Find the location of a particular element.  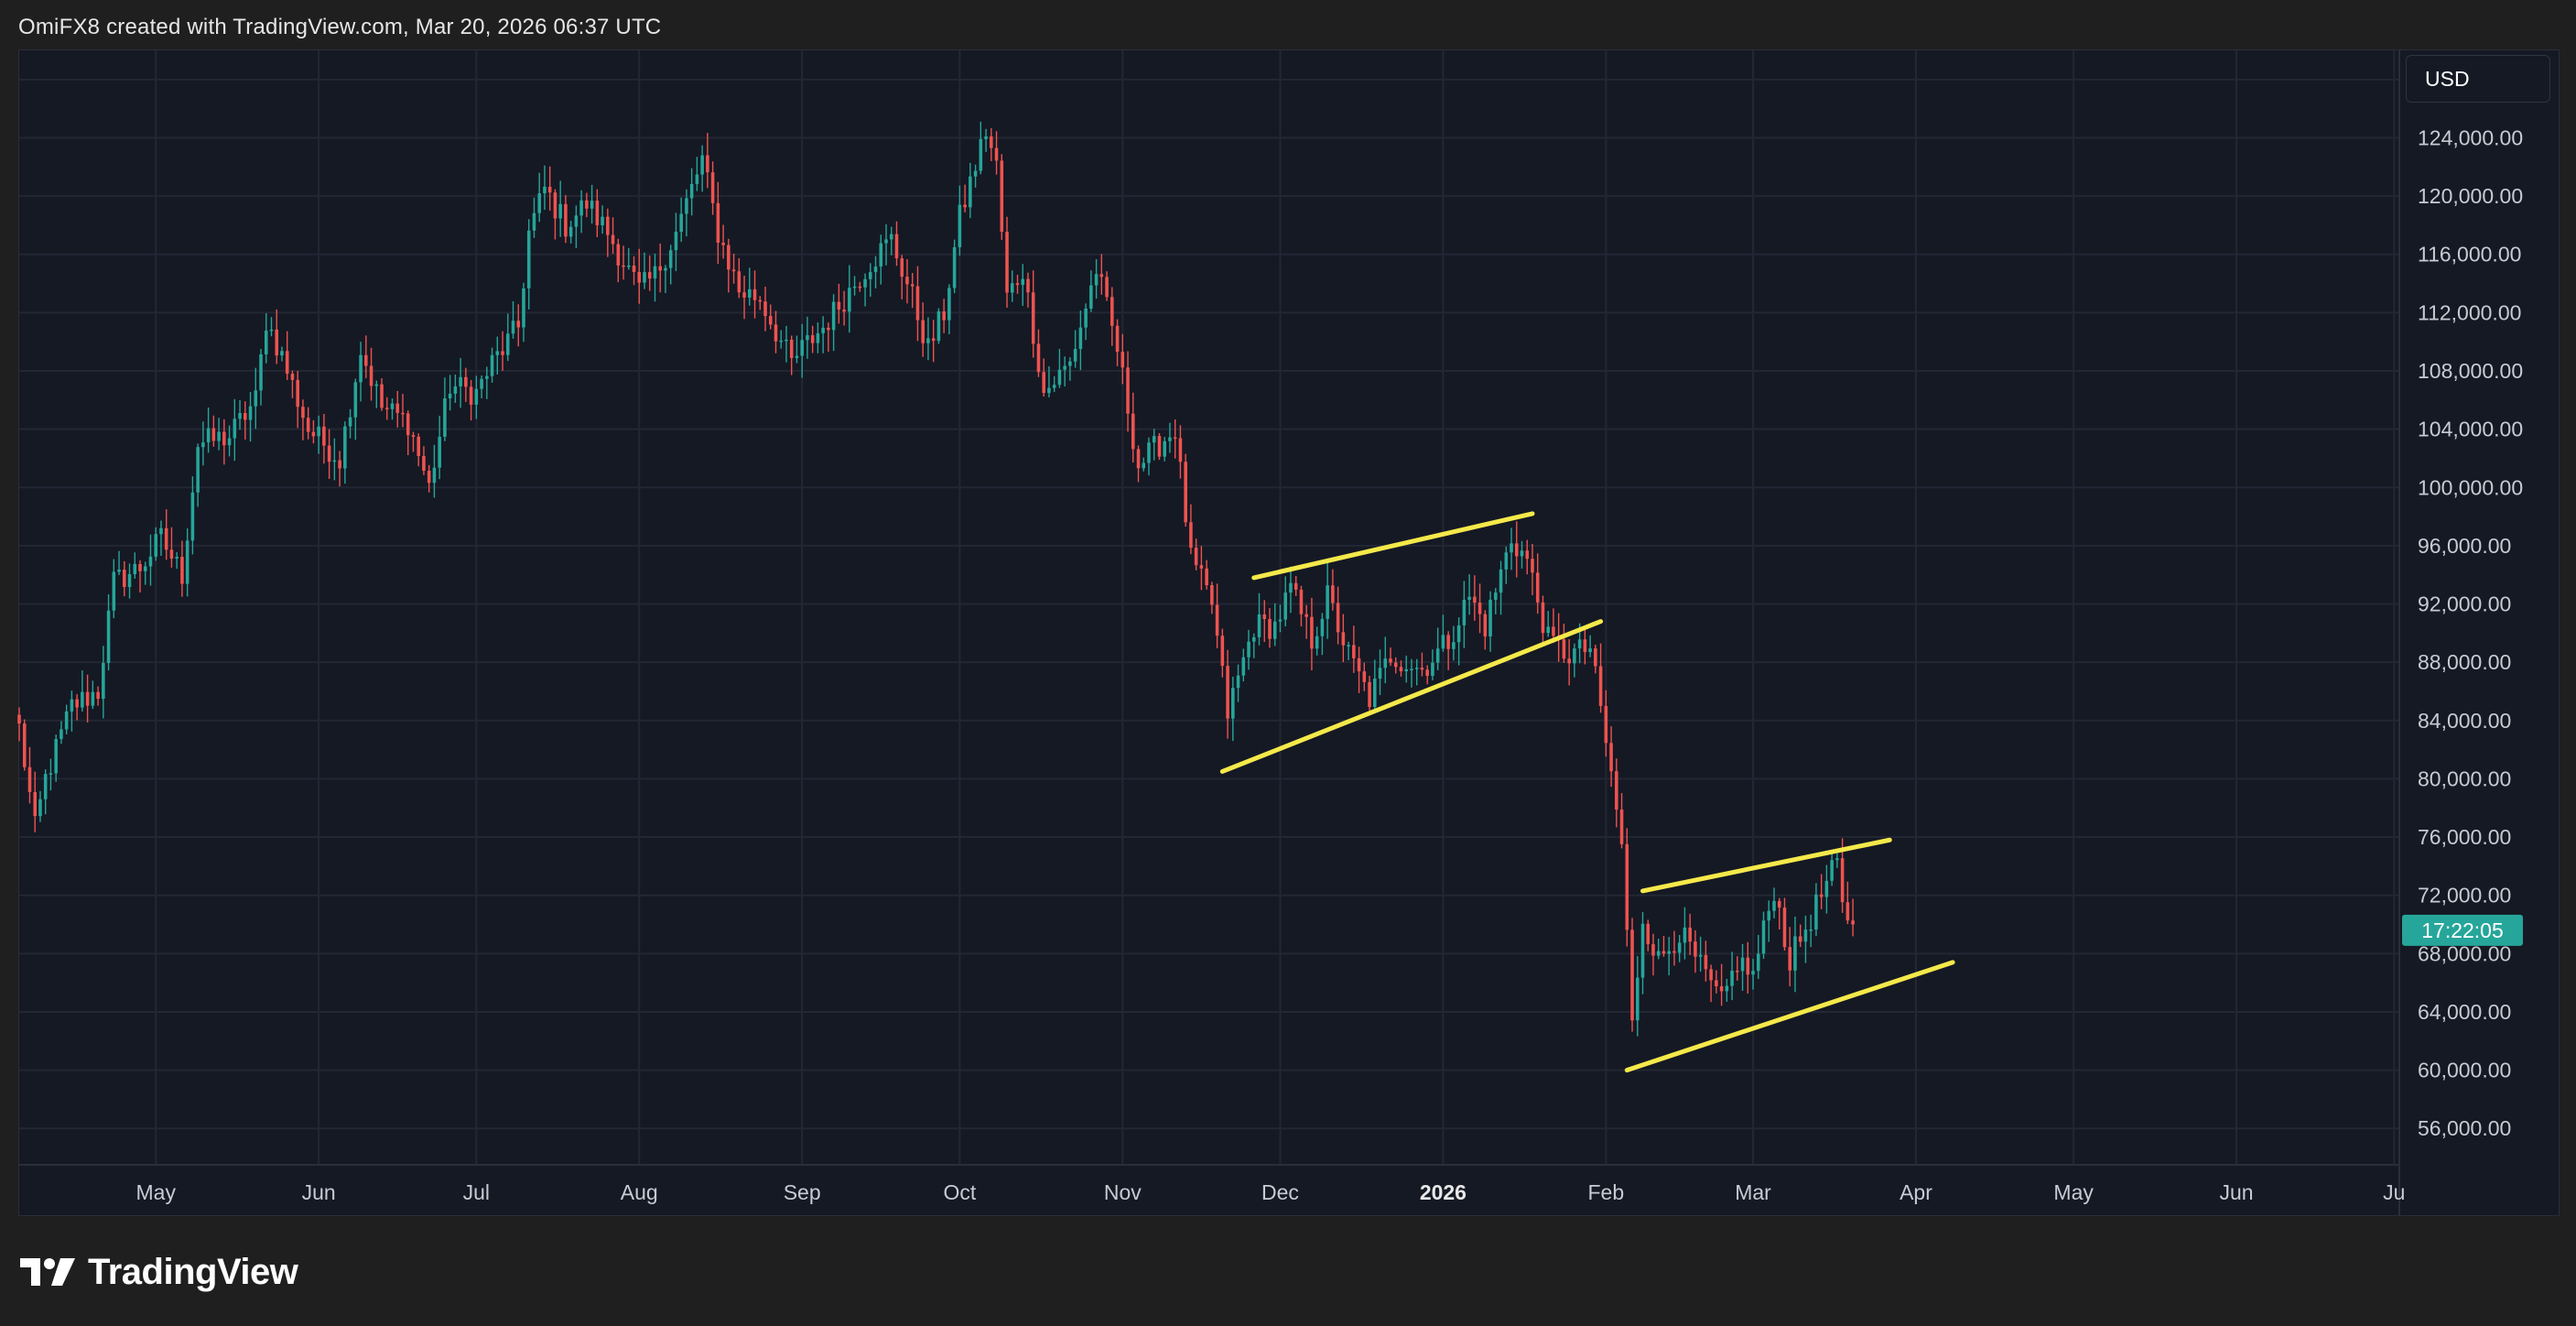

time-tick-label: Jul is located at coordinates (476, 1192).